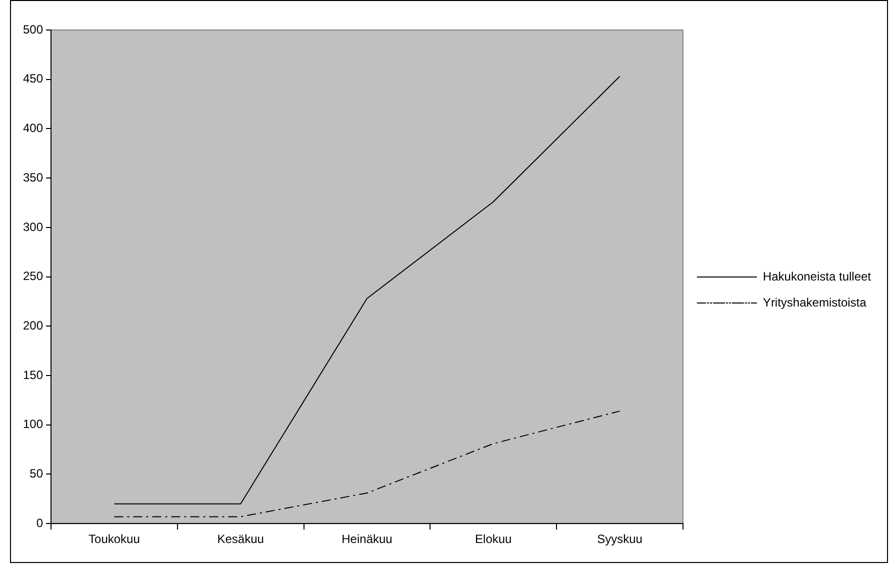 Image resolution: width=889 pixels, height=564 pixels. I want to click on x-tick-label: Elokuu, so click(493, 539).